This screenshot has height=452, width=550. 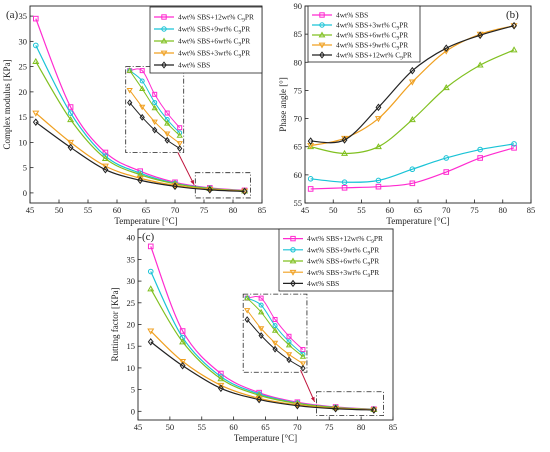 I want to click on x-tick-label: 80, so click(x=233, y=210).